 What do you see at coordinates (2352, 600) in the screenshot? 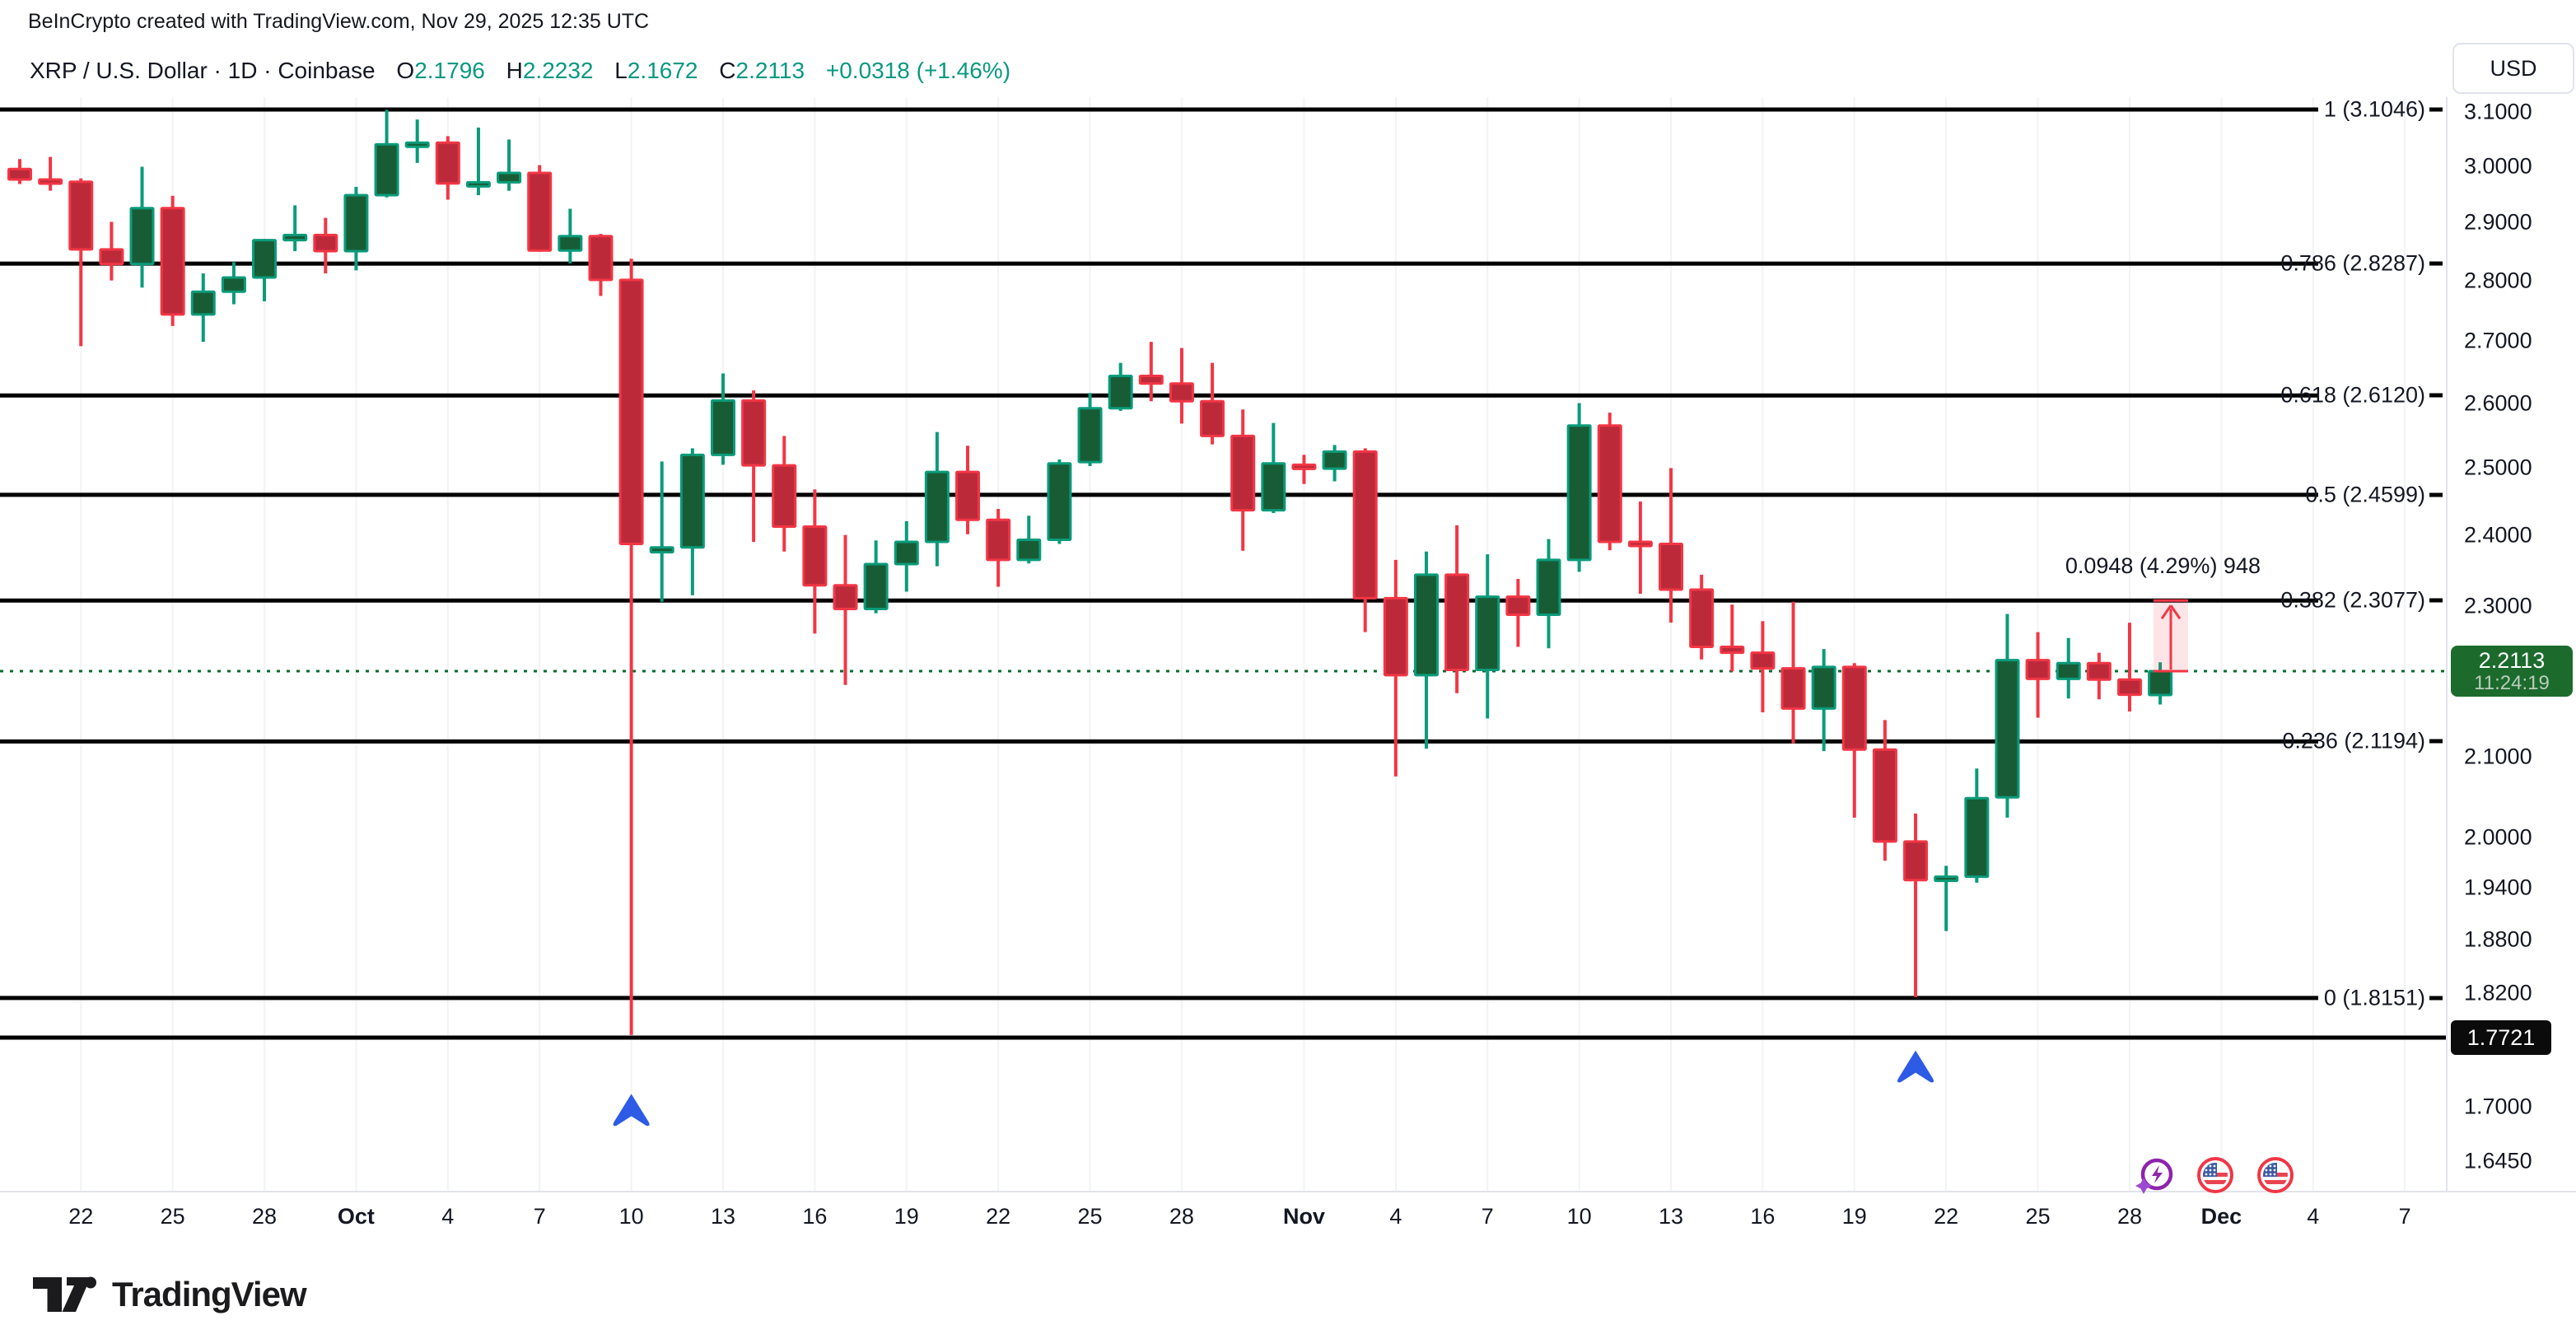
I see `fib-level-label-0.382: 0.382 (2.3077)` at bounding box center [2352, 600].